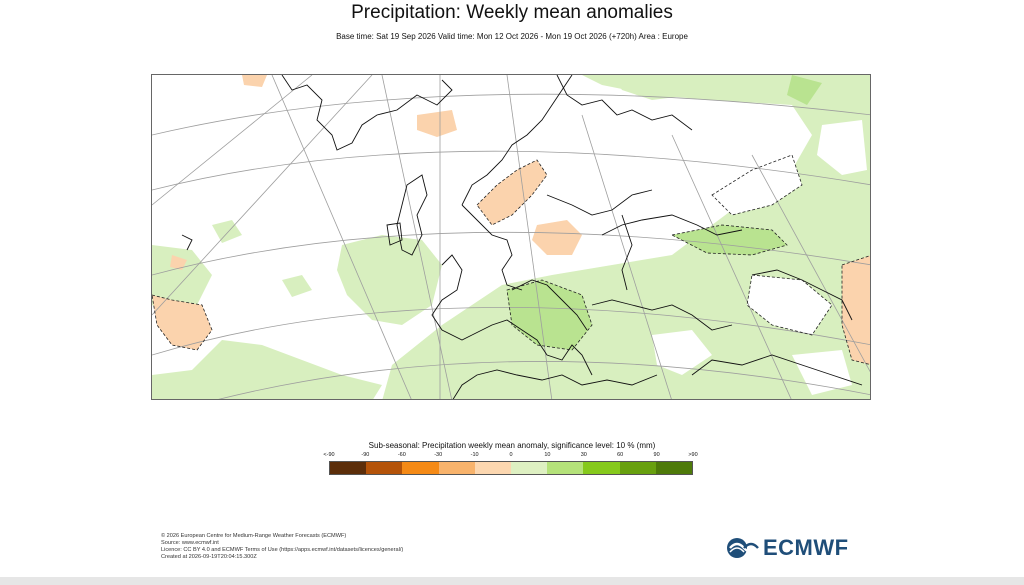 This screenshot has height=585, width=1024. I want to click on legend-tick-label: >90, so click(693, 455).